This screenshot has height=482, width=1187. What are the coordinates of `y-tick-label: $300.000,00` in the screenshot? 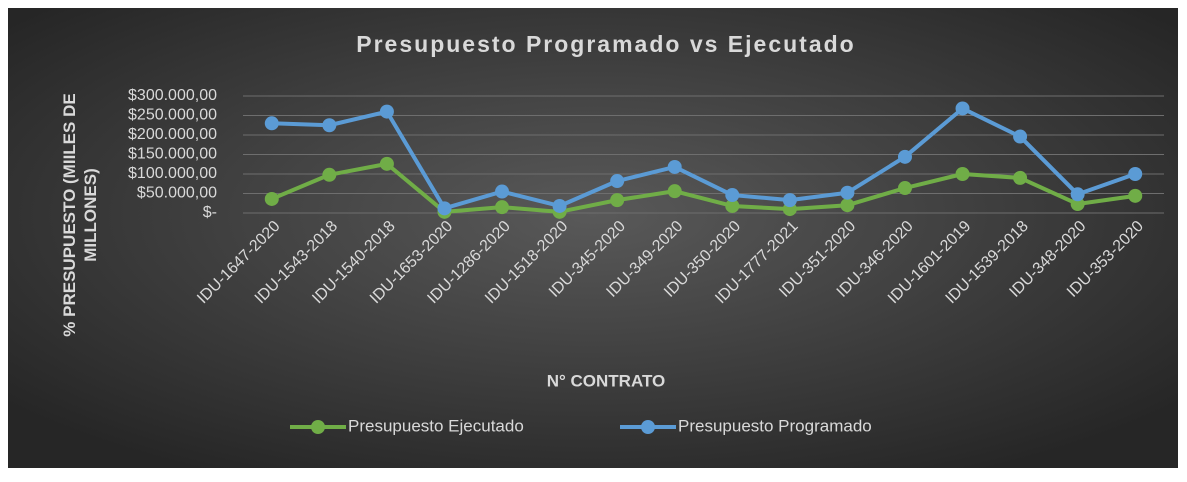 It's located at (172, 95).